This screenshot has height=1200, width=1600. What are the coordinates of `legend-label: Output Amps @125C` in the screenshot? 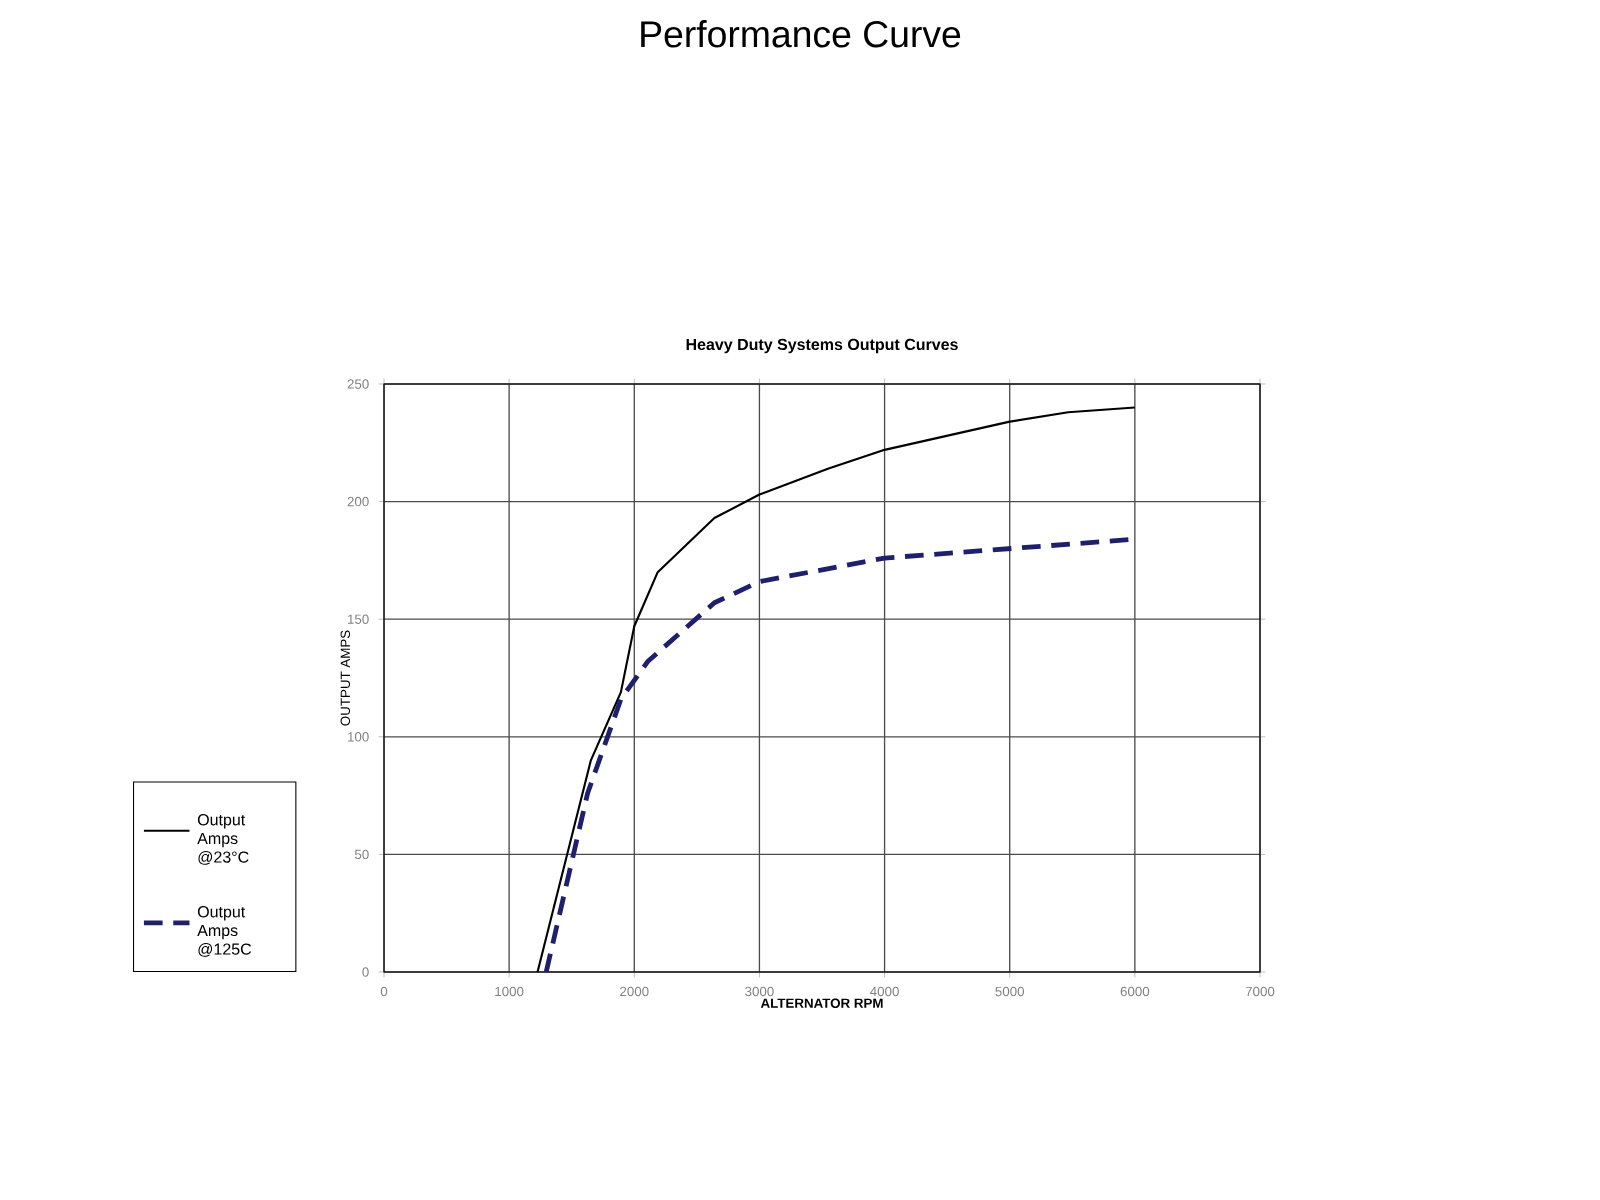 It's located at (224, 931).